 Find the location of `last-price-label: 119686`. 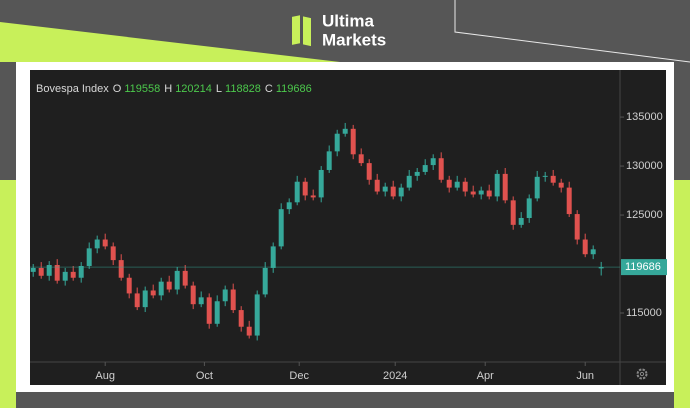

last-price-label: 119686 is located at coordinates (643, 267).